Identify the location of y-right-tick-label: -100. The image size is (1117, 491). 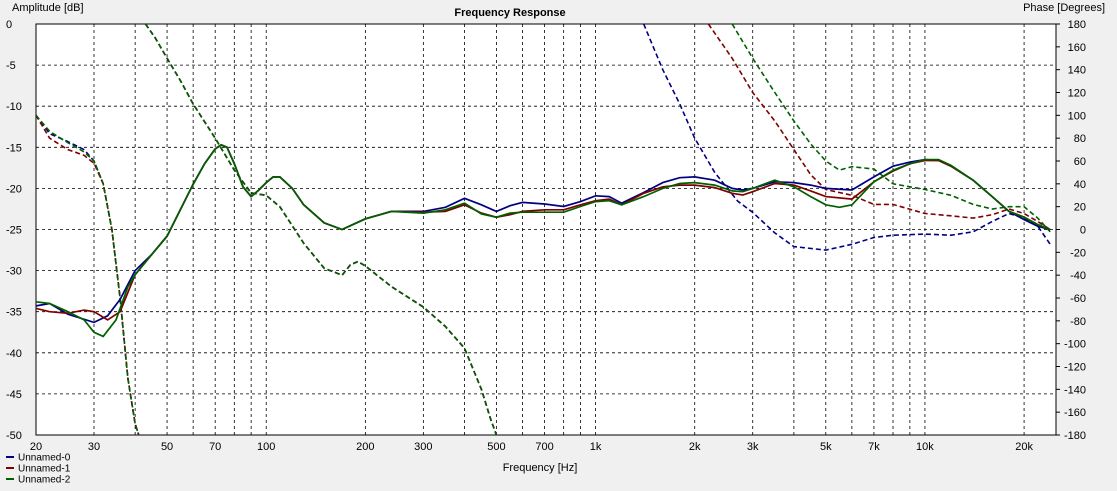
(1075, 345).